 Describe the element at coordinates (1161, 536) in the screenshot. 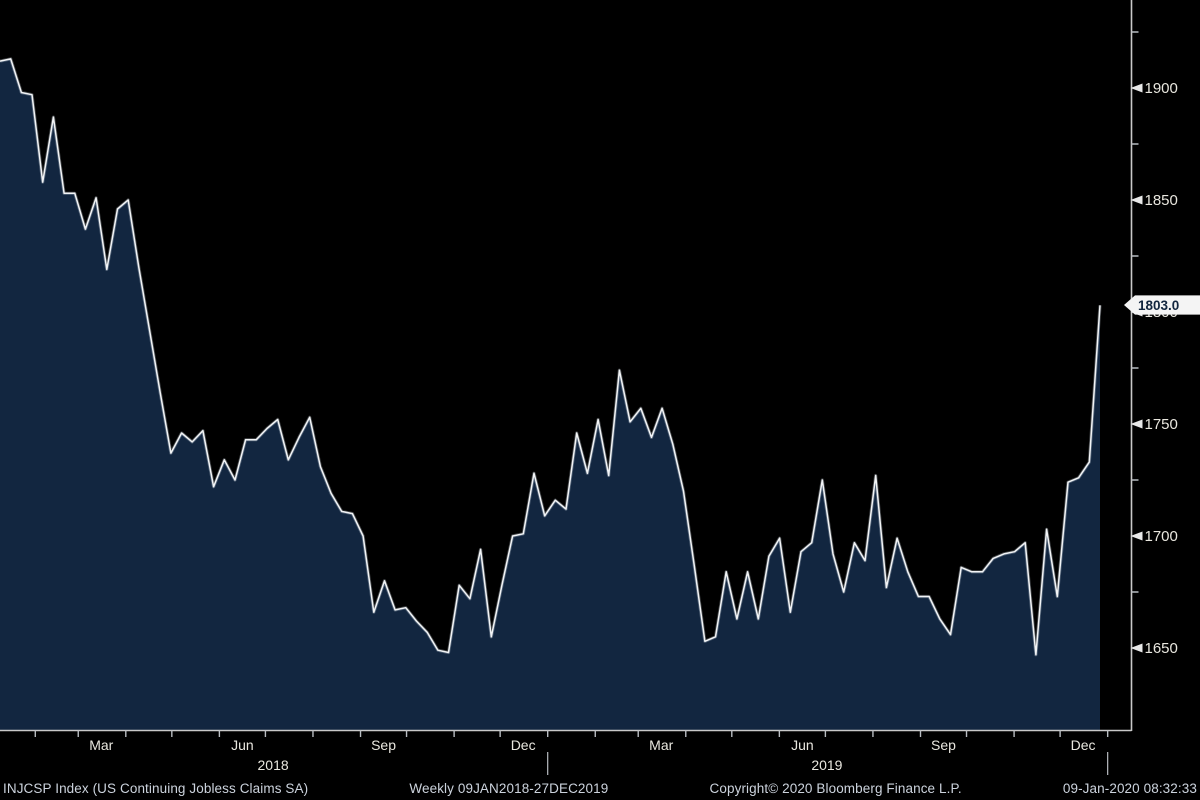

I see `y-axis-tick-label: 1700` at that location.